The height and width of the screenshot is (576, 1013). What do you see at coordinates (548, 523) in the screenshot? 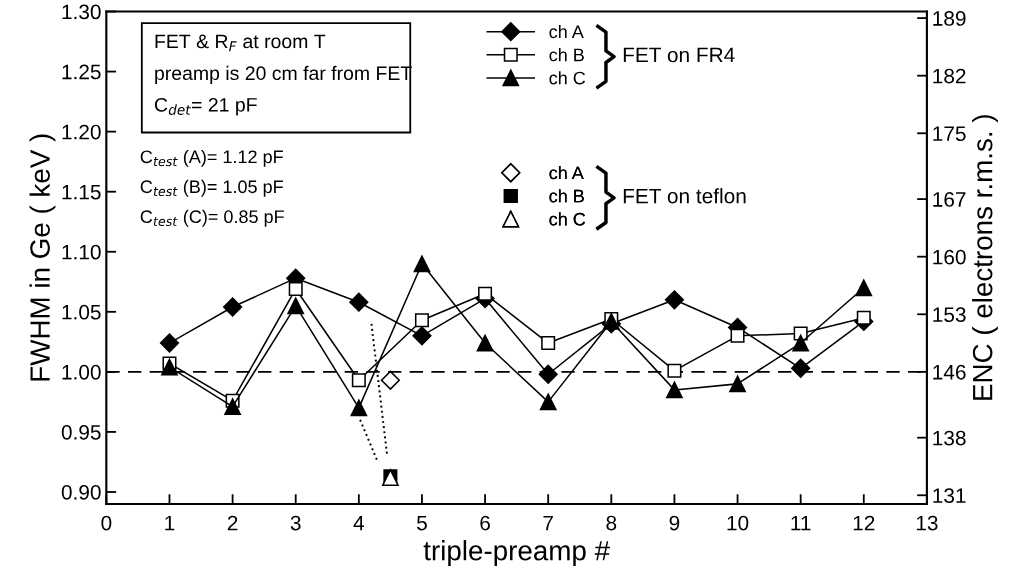
I see `x-tick-label: 7` at bounding box center [548, 523].